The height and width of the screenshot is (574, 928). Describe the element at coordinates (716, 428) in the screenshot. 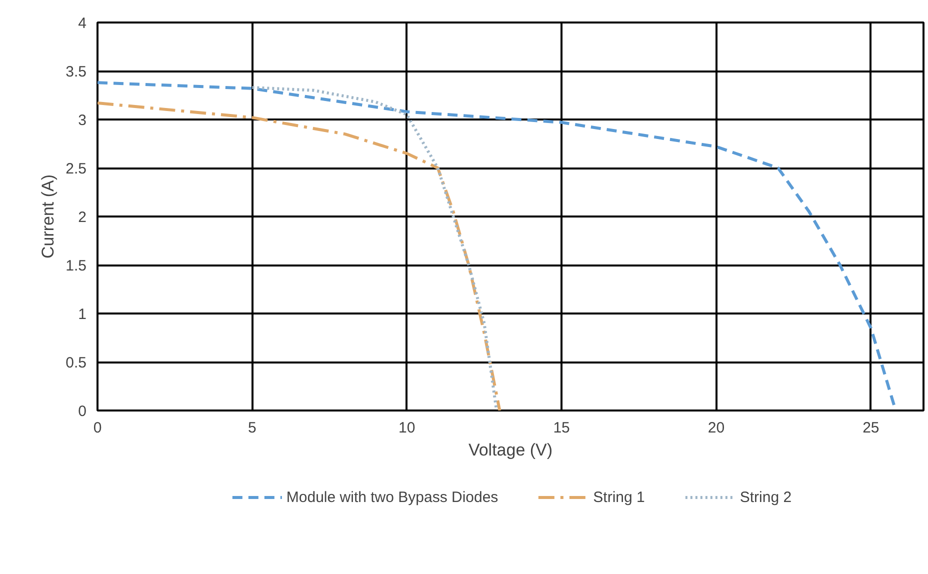

I see `x-tick-label: 20` at that location.